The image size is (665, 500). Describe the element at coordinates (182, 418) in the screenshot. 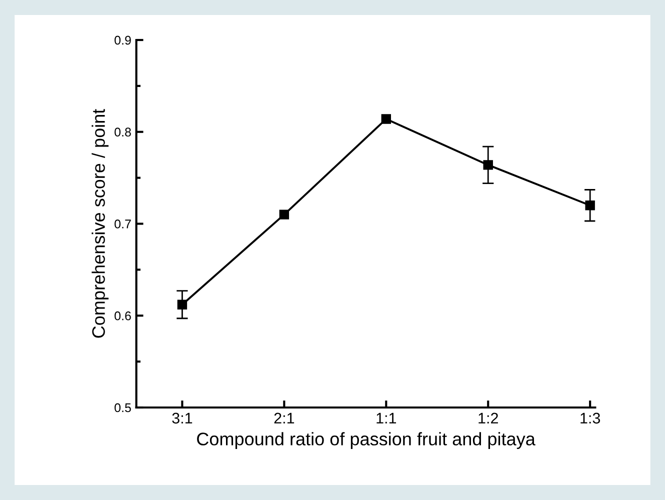

I see `x-tick-label: 3:1` at that location.